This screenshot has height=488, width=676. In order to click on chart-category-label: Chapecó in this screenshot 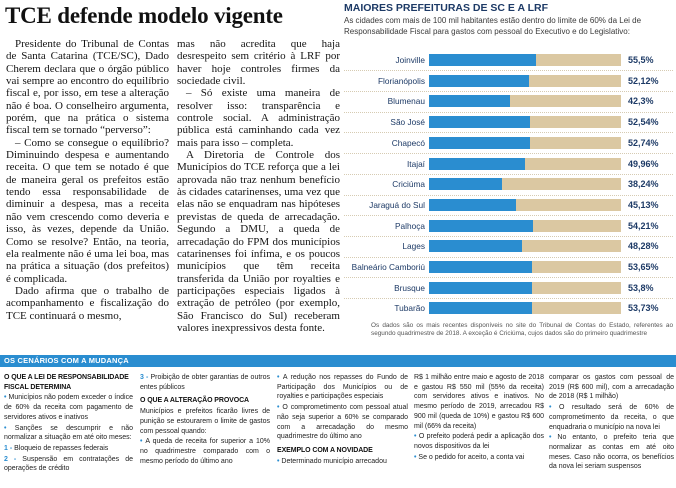, I will do `click(408, 142)`.